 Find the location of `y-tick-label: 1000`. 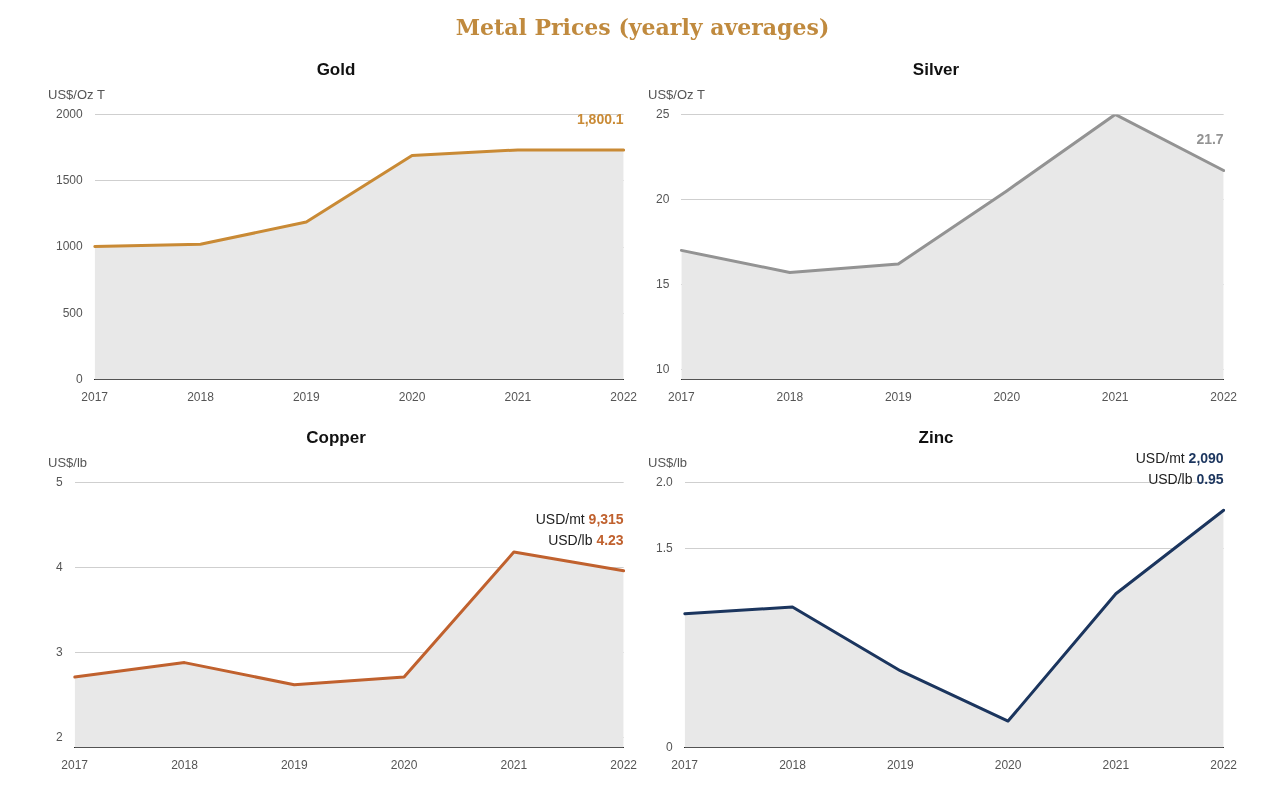

y-tick-label: 1000 is located at coordinates (69, 246).